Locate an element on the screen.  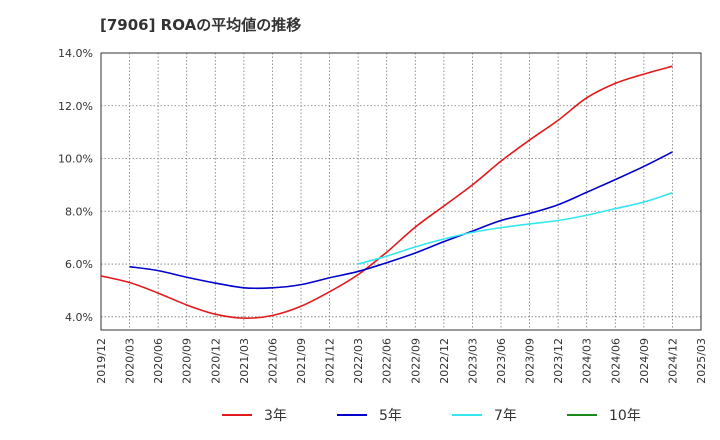
y-tick-label: 10.0% is located at coordinates (75, 159).